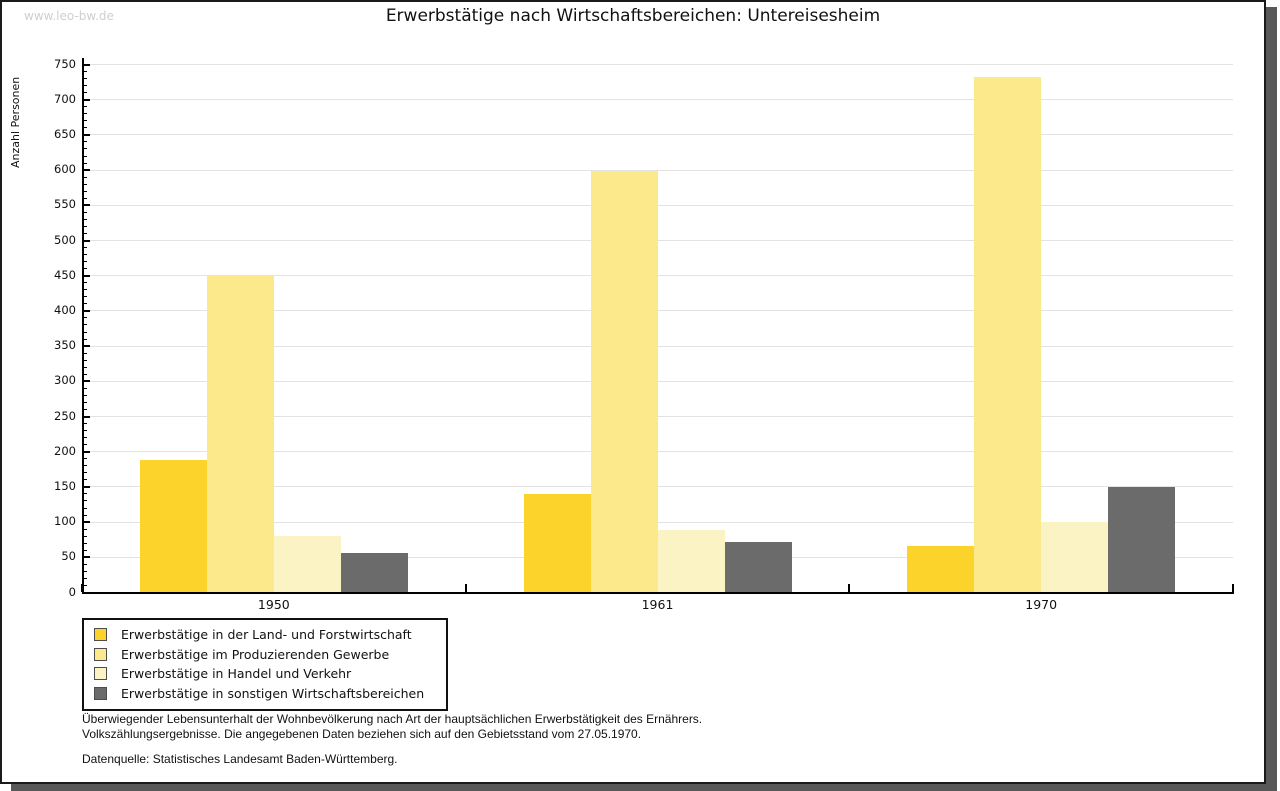 Image resolution: width=1280 pixels, height=791 pixels. What do you see at coordinates (65, 309) in the screenshot?
I see `y-tick-label-400: 400` at bounding box center [65, 309].